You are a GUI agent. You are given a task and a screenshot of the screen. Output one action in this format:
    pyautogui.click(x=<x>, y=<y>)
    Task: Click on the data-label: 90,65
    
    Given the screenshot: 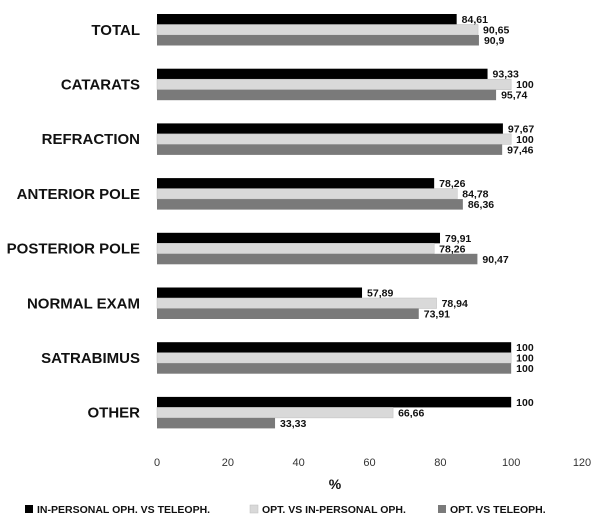 What is the action you would take?
    pyautogui.click(x=496, y=31)
    